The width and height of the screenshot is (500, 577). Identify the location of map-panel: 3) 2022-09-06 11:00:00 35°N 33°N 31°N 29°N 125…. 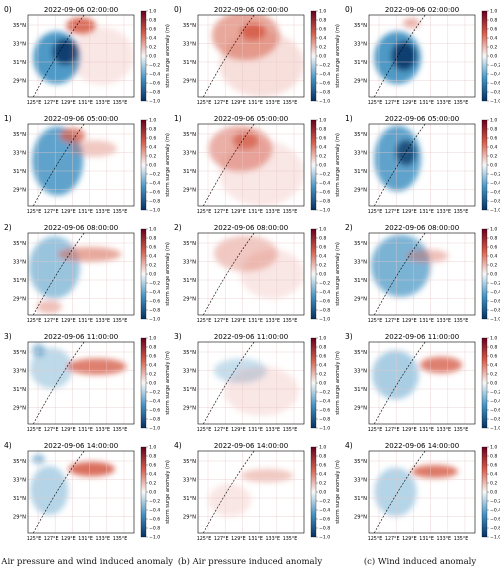
(87, 382).